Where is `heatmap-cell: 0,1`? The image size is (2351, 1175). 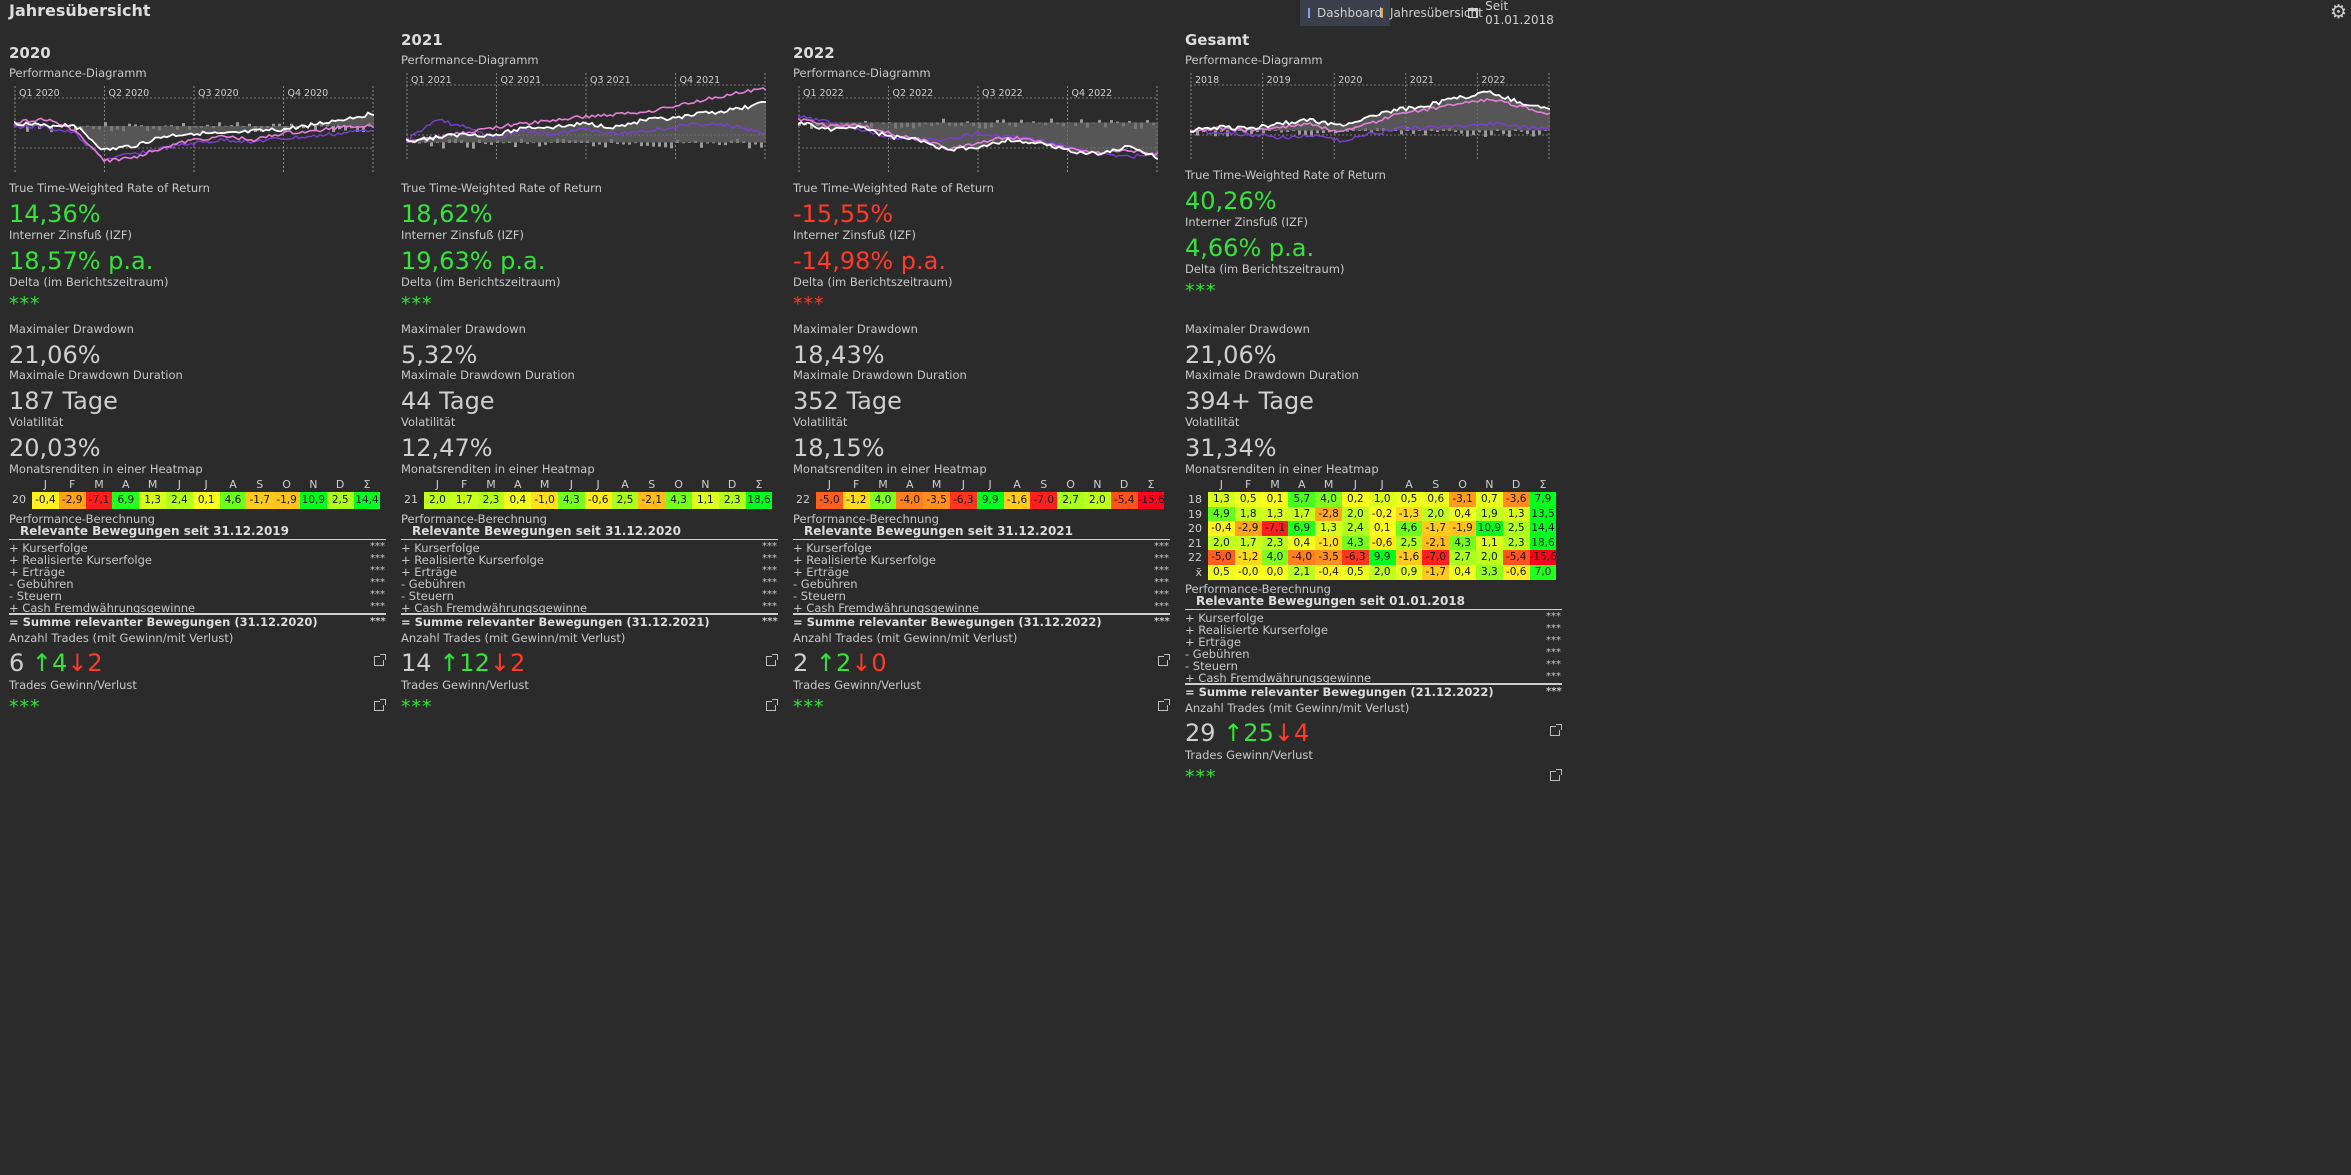
heatmap-cell: 0,1 is located at coordinates (1275, 499).